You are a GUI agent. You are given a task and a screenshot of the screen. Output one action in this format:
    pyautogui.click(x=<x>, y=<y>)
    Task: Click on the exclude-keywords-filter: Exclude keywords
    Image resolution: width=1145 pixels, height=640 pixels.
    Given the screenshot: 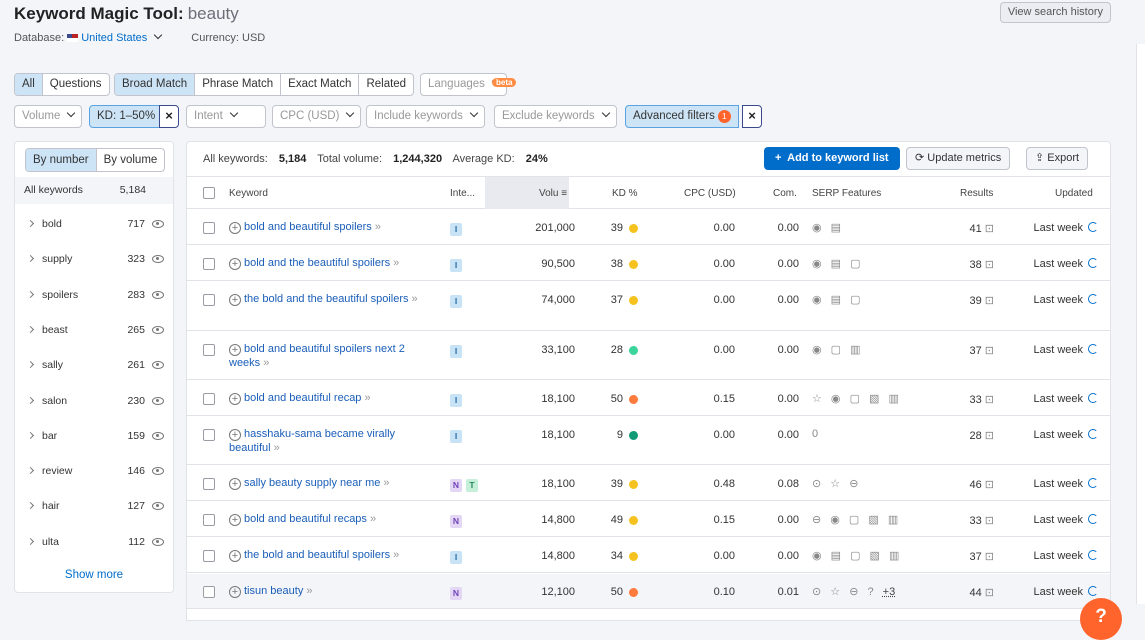 What is the action you would take?
    pyautogui.click(x=555, y=116)
    